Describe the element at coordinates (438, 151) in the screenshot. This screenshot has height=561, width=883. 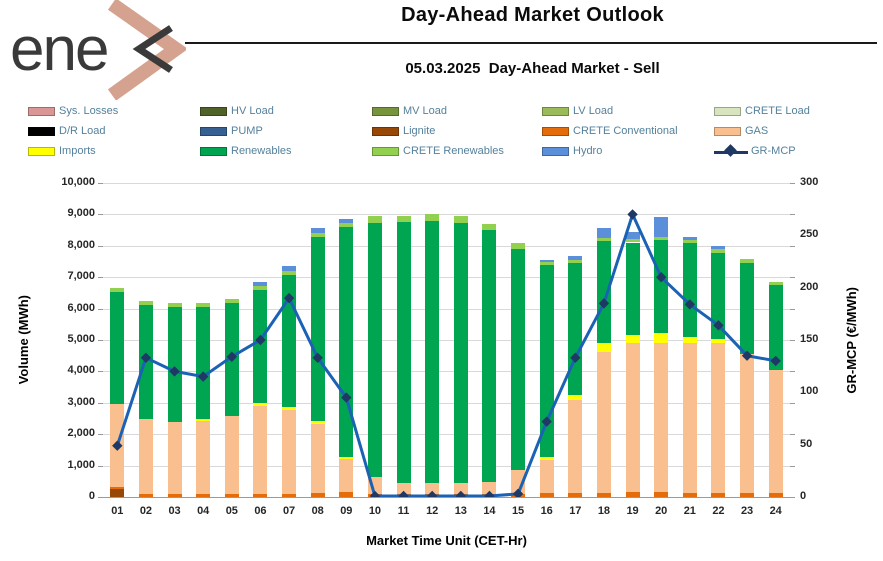
I see `legend-item-crete-renewables: CRETE Renewables` at that location.